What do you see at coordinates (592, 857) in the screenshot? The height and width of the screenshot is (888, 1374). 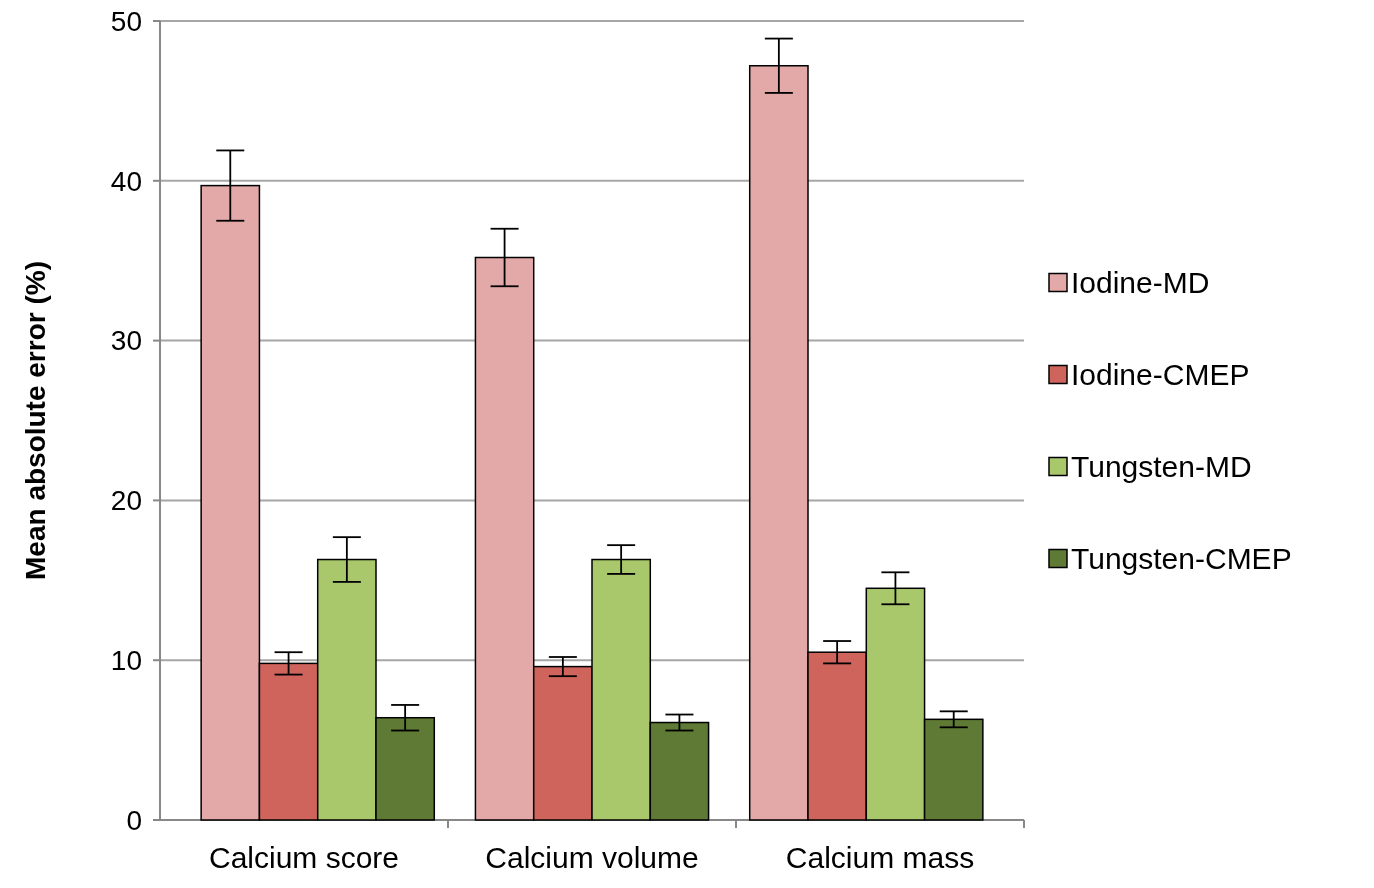 I see `x-tick-label: Calcium volume` at bounding box center [592, 857].